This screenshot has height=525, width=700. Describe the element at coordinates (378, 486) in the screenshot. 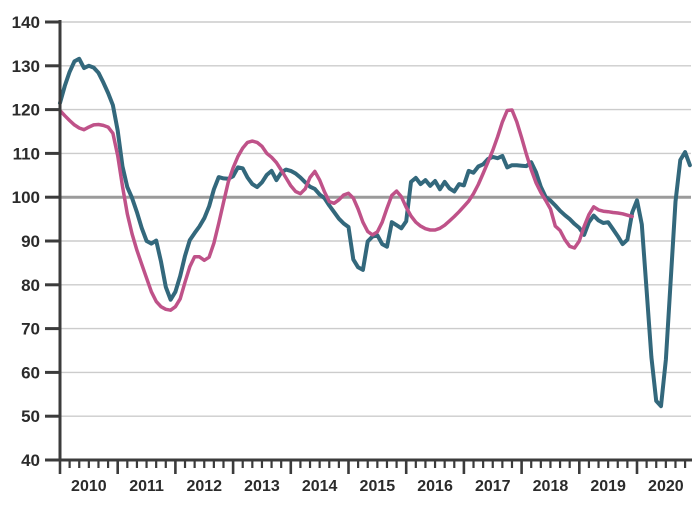

I see `x-tick-label: 2015` at that location.